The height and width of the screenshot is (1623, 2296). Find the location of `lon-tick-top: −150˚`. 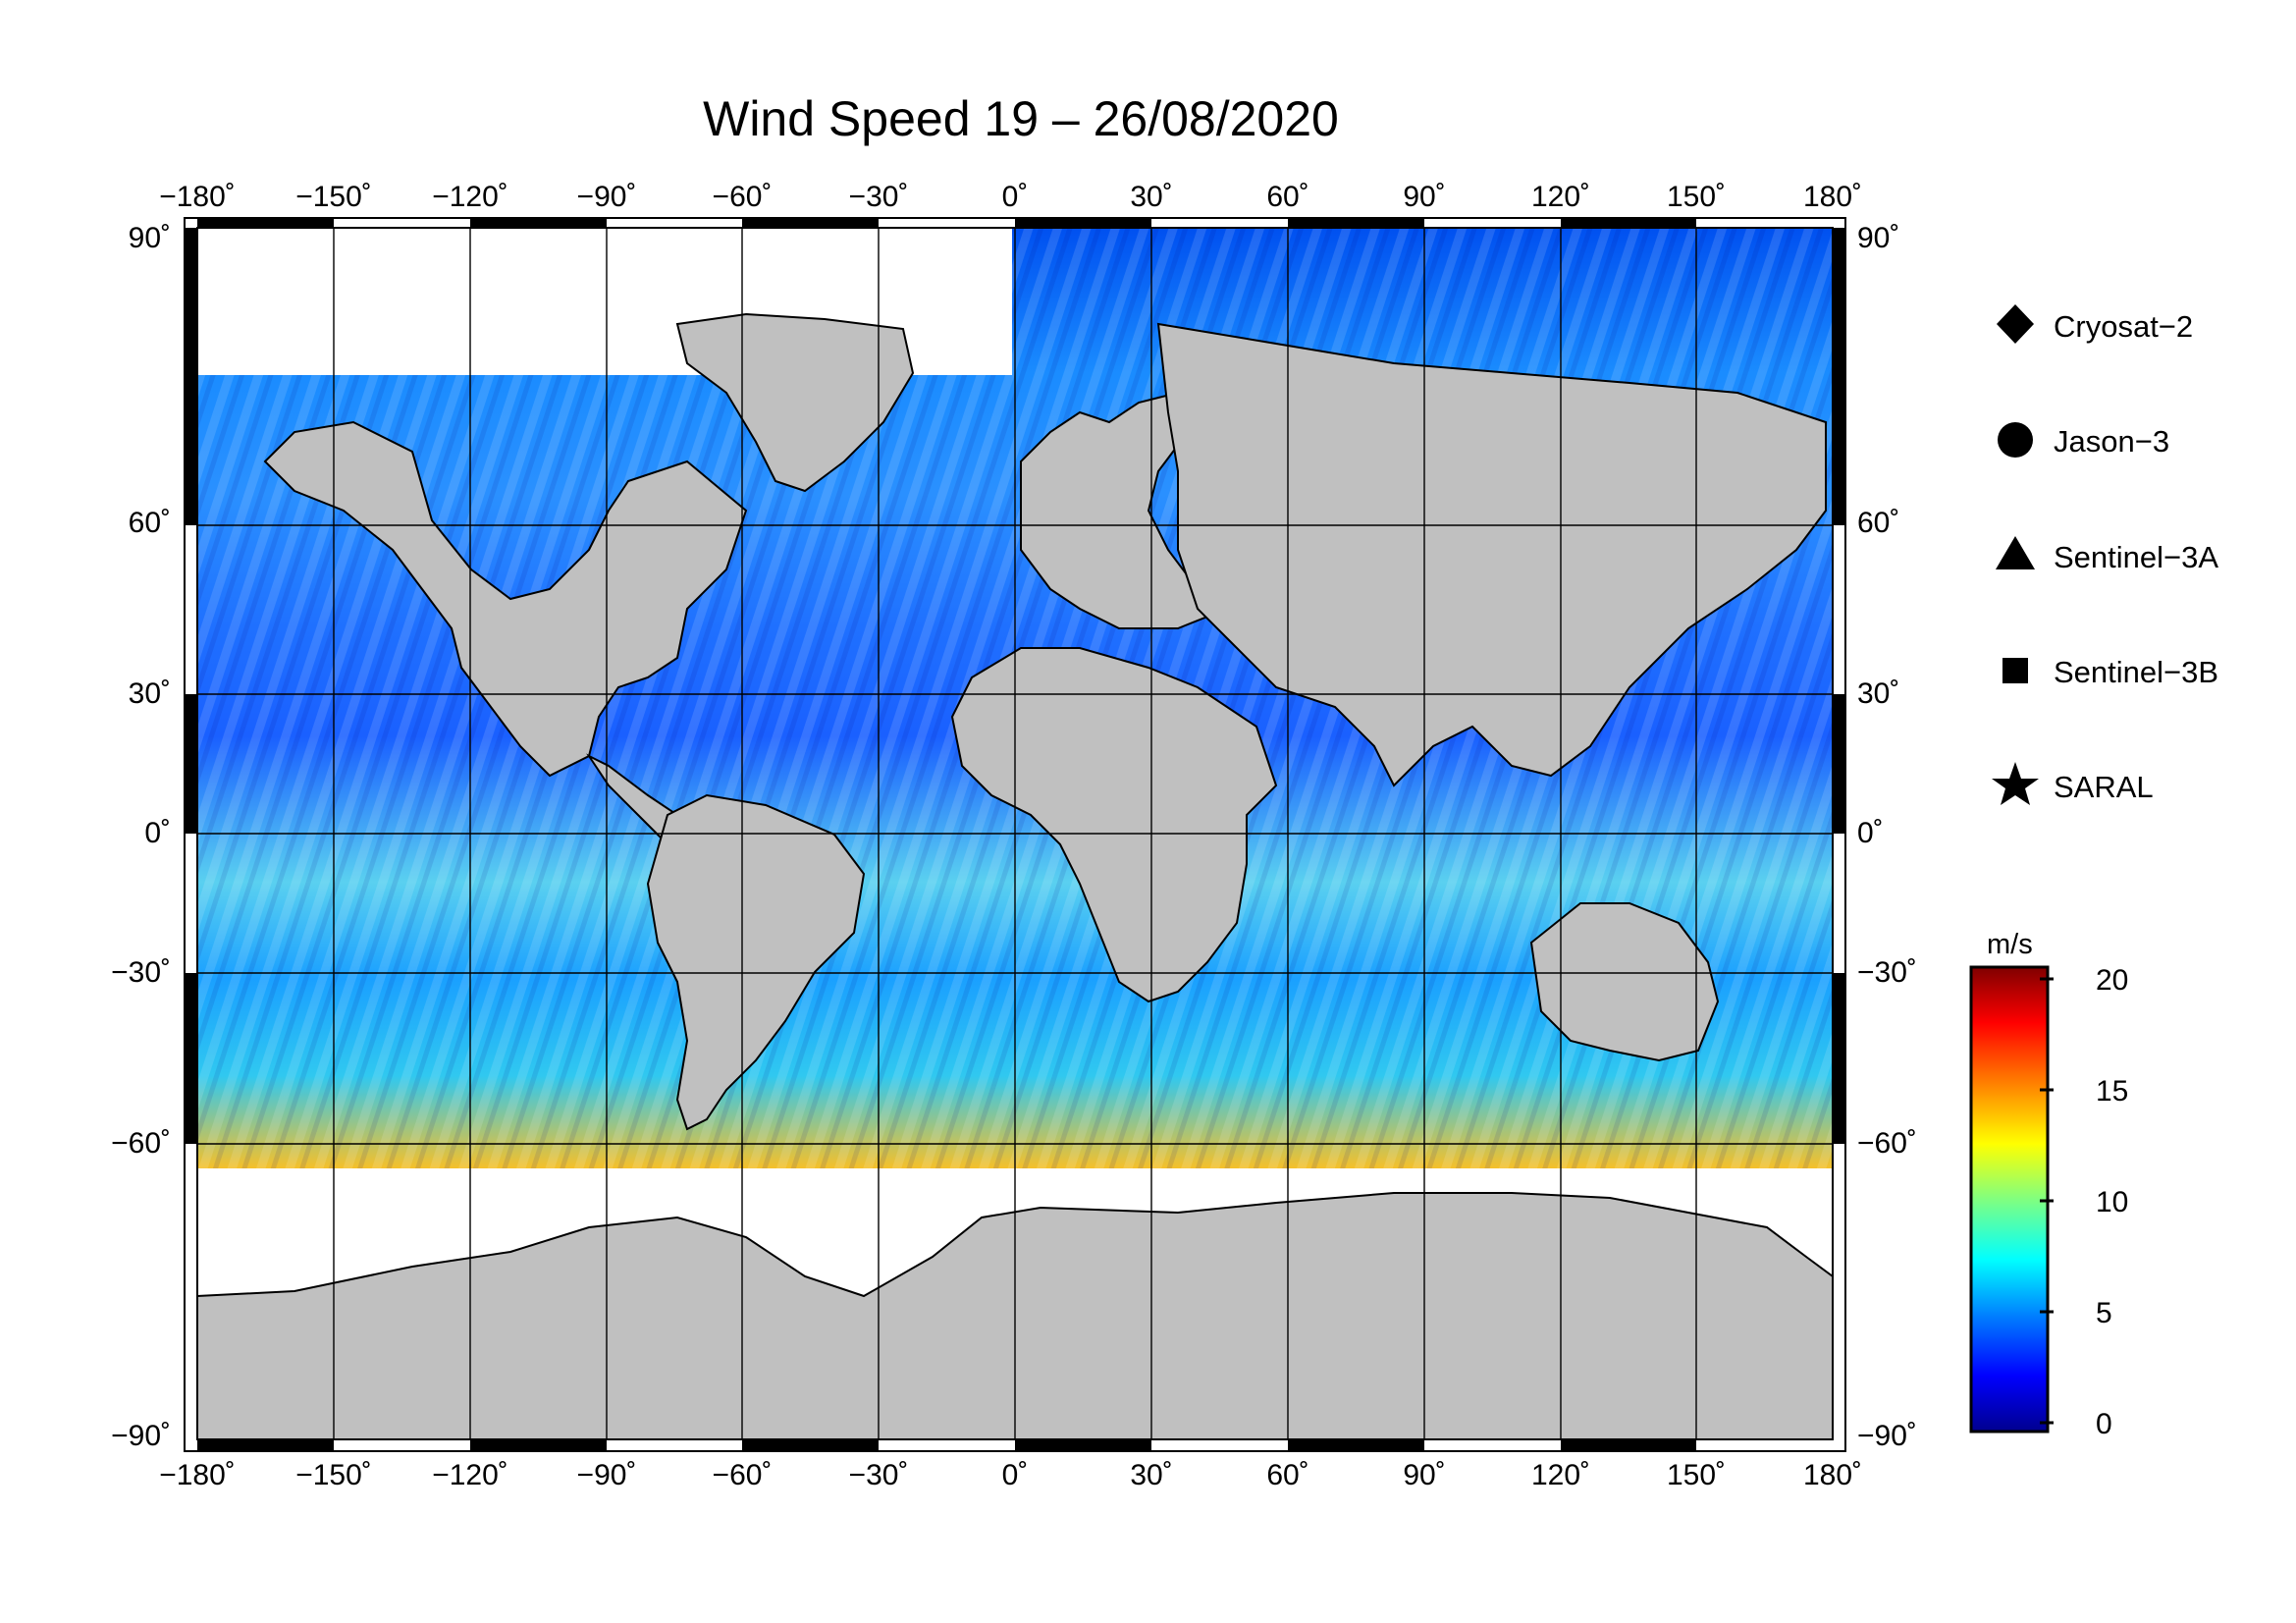

lon-tick-top: −150˚ is located at coordinates (333, 197).